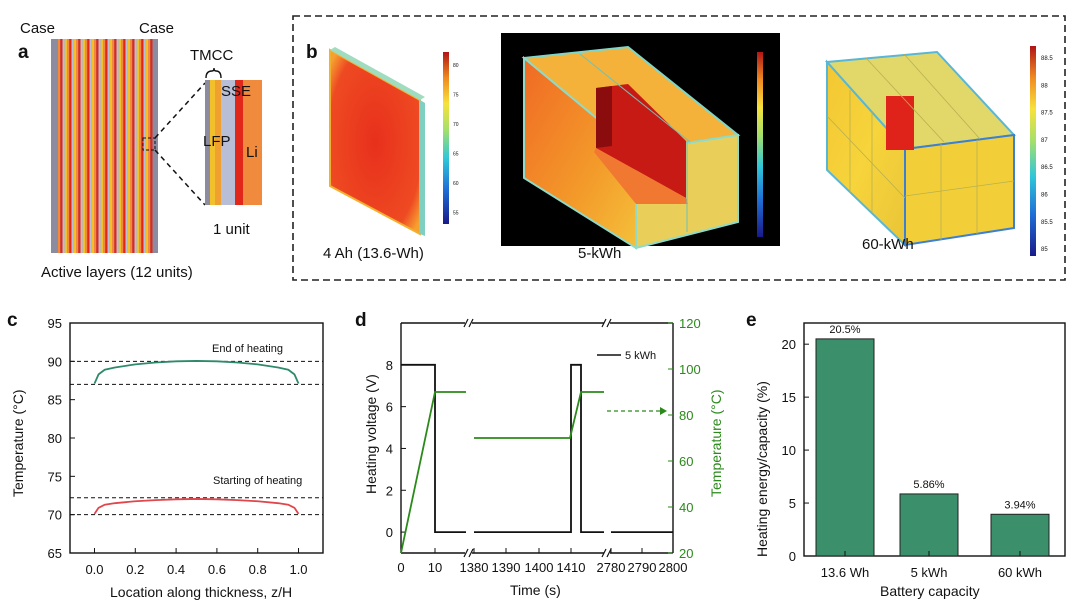 The width and height of the screenshot is (1080, 604). Describe the element at coordinates (686, 507) in the screenshot. I see `chart-d-right-ytick-label: 40` at that location.